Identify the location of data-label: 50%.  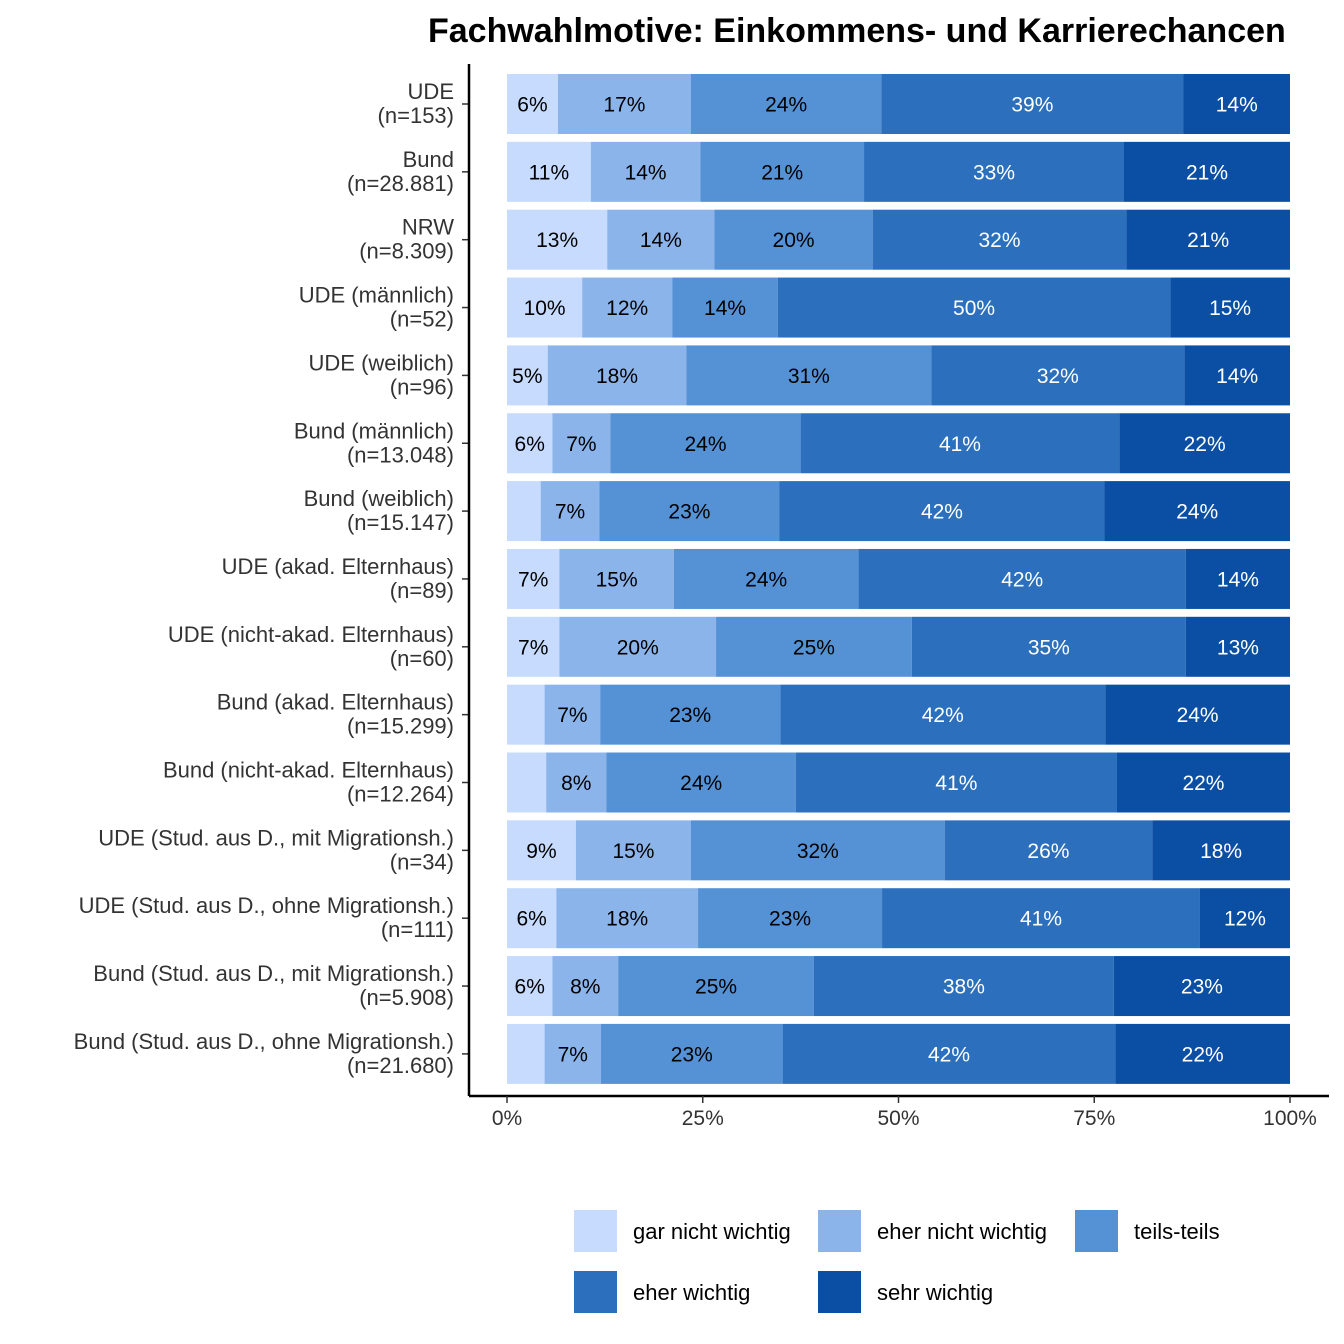
(974, 308).